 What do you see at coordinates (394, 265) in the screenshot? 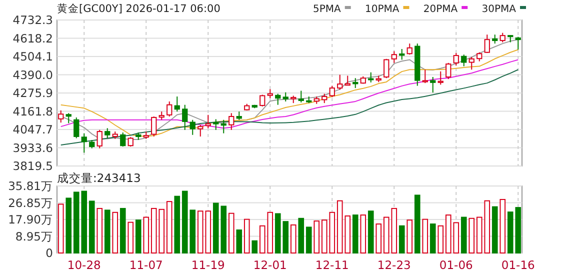
I see `x-tick-label: 12-23` at bounding box center [394, 265].